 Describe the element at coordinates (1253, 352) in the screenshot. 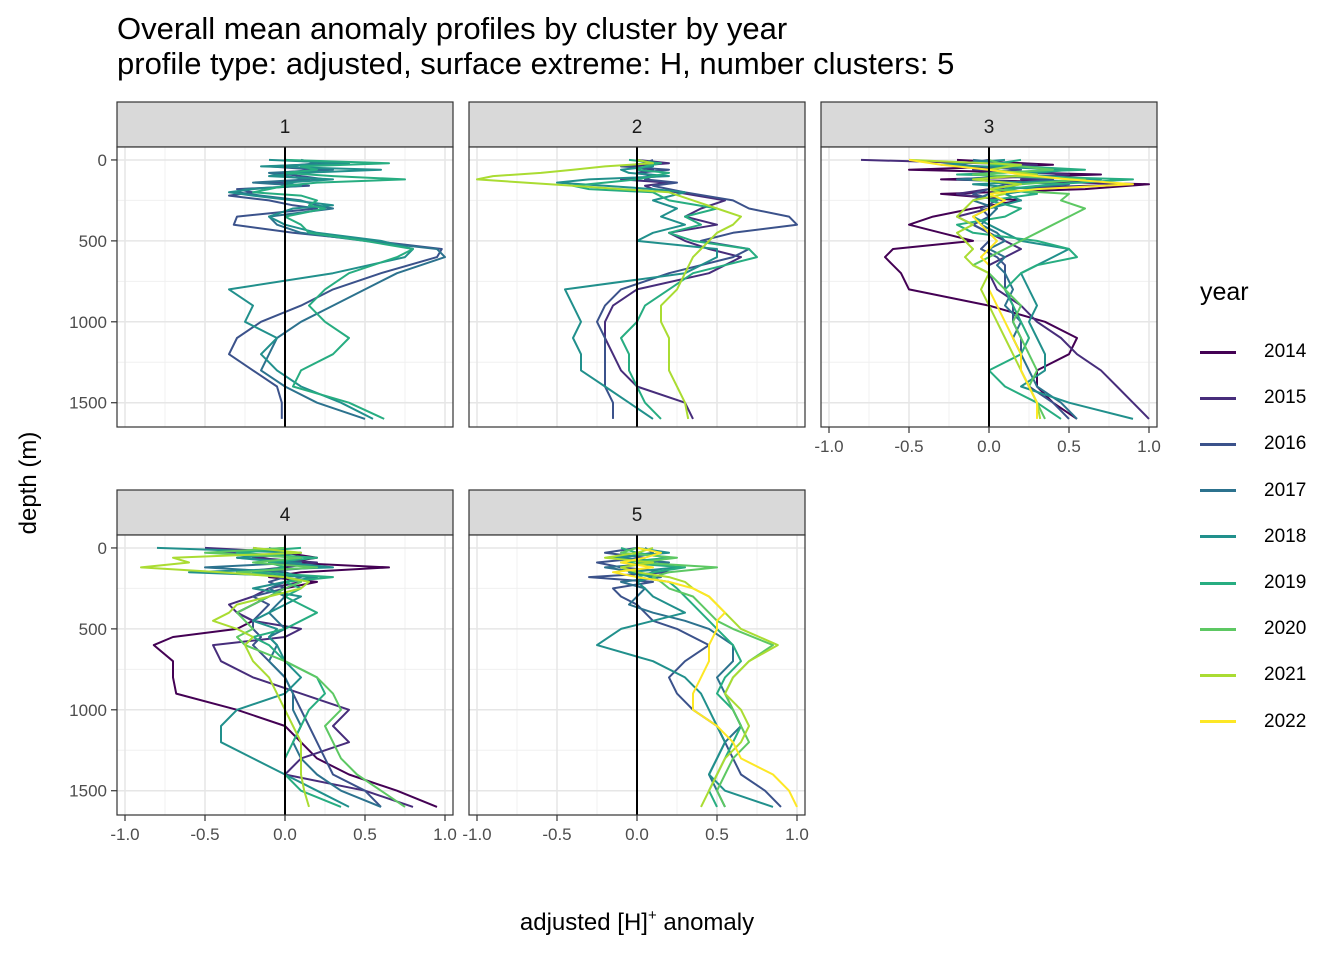

I see `legend-item: 2014` at that location.